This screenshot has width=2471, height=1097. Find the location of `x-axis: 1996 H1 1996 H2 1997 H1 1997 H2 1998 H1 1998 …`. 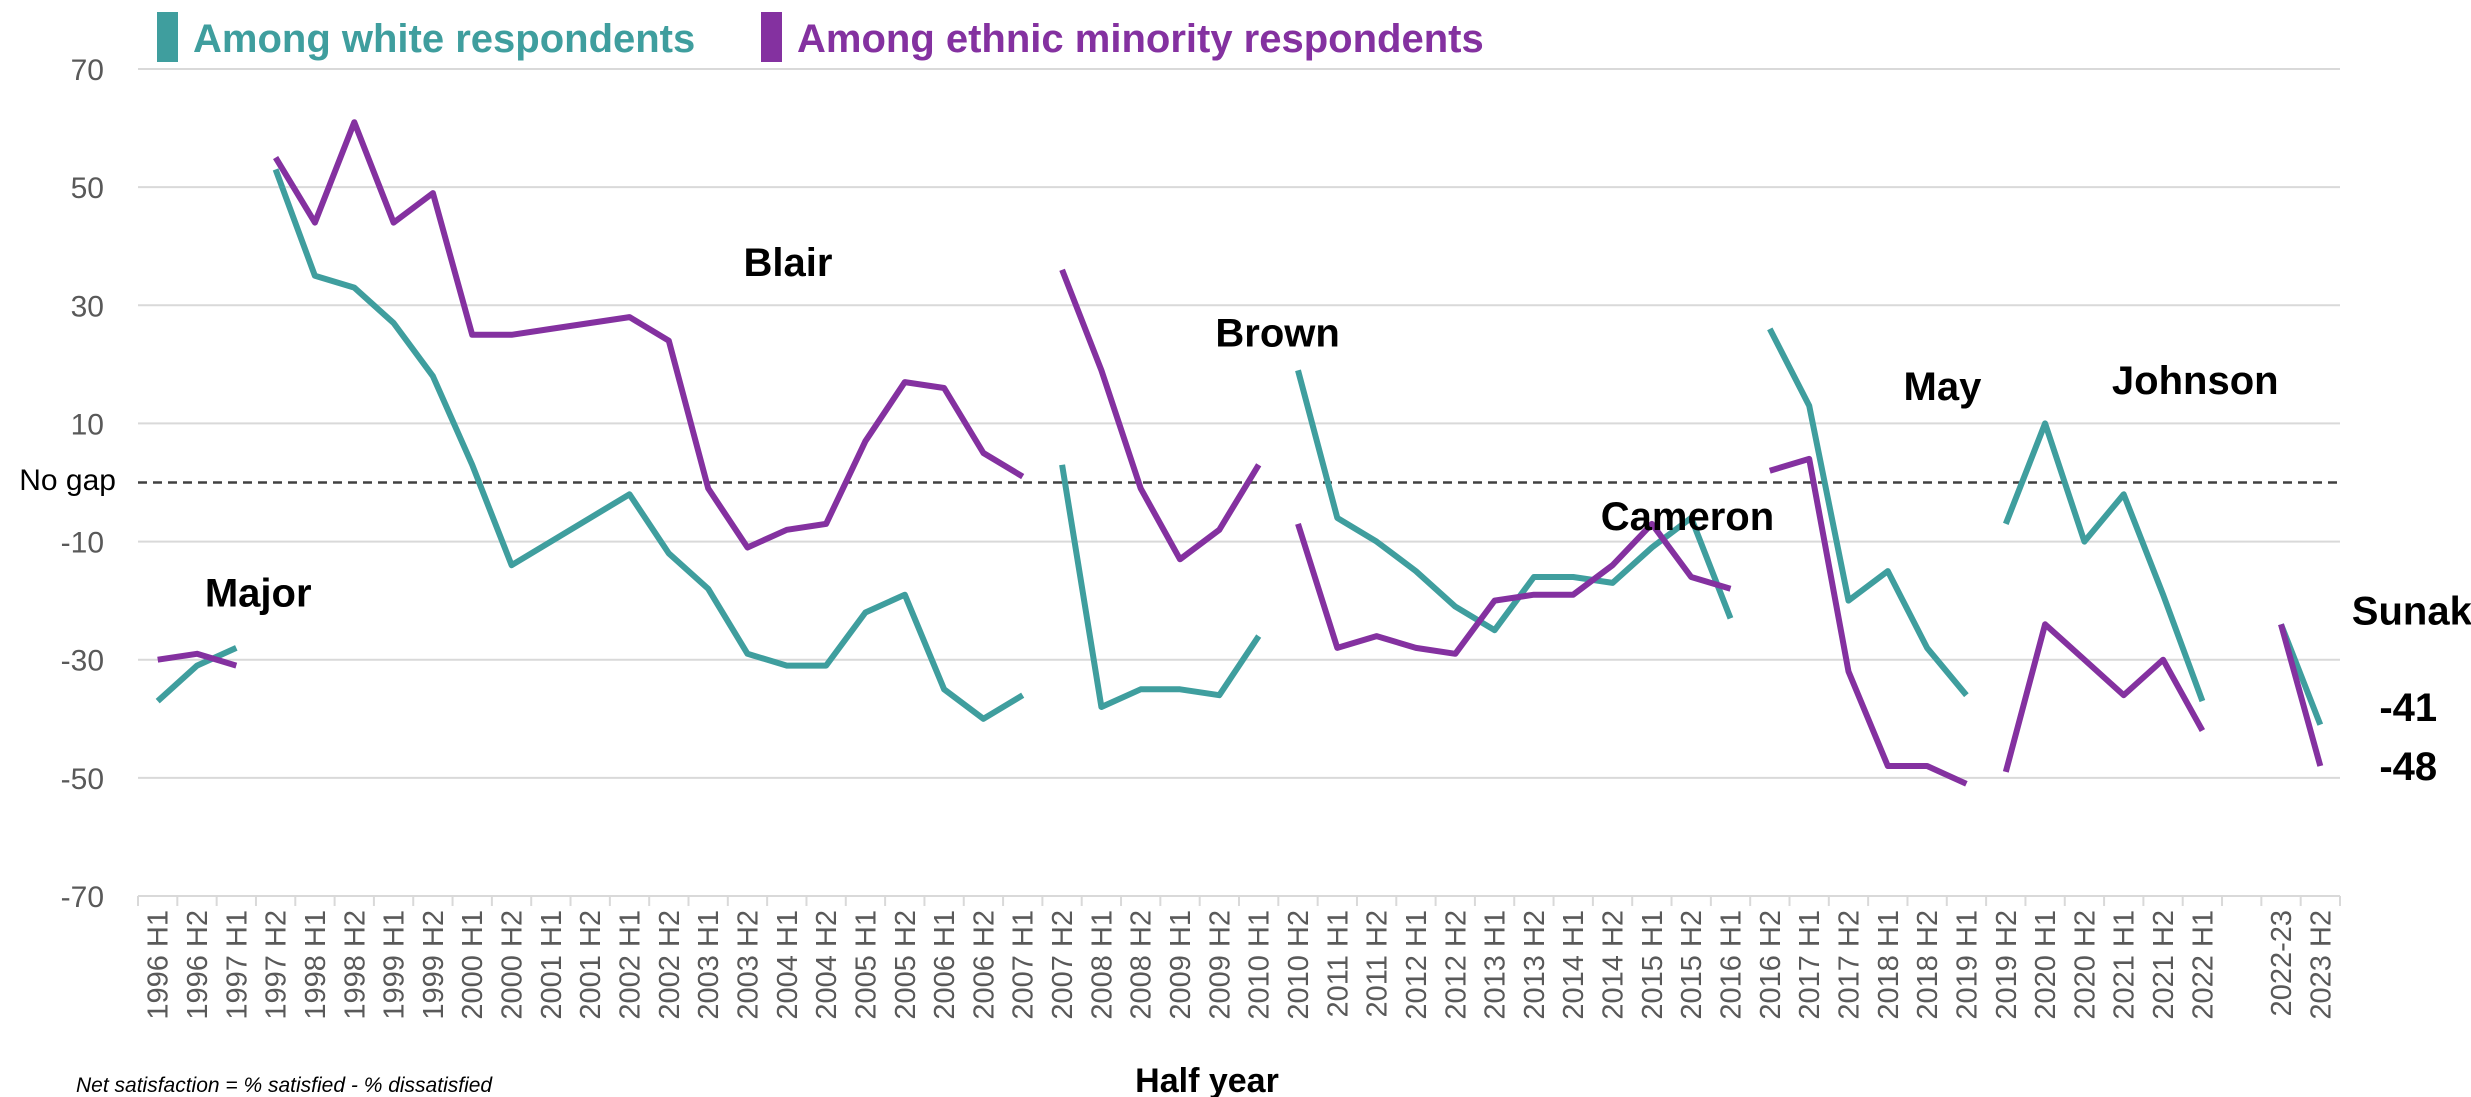

x-axis: 1996 H1 1996 H2 1997 H1 1997 H2 1998 H1 1998 … is located at coordinates (1239, 958).